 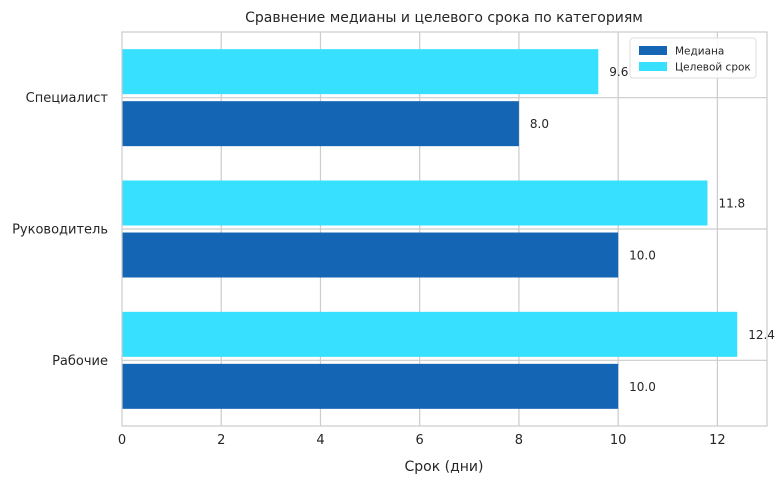 I want to click on x-tick-label: 6, so click(x=420, y=440).